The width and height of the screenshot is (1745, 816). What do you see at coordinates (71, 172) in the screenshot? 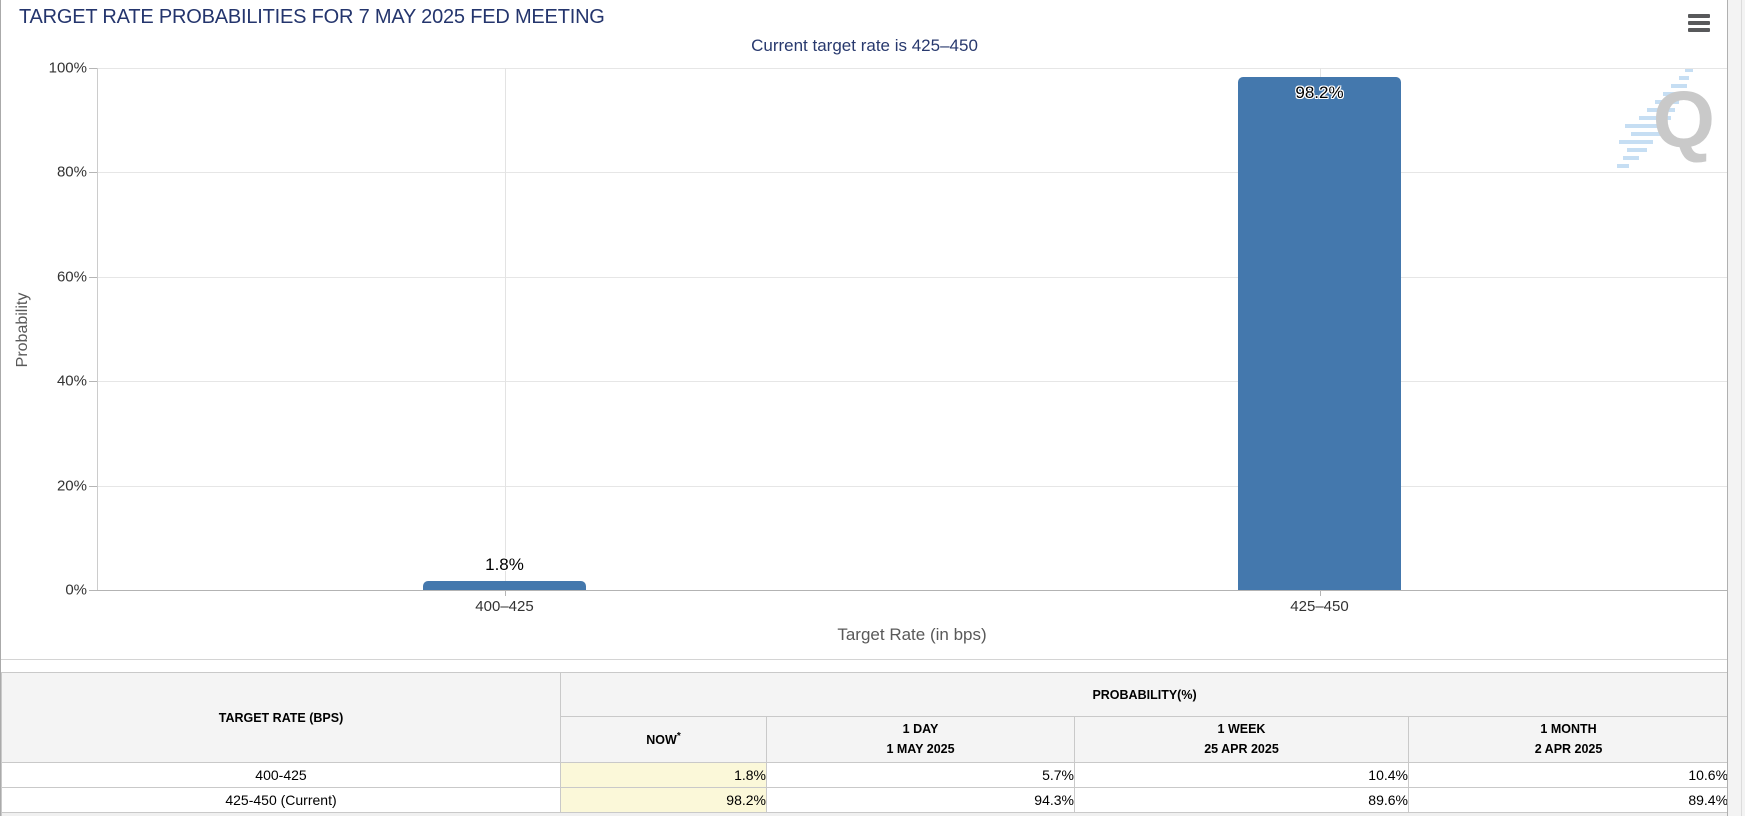
I see `y-tick-label: 80%` at bounding box center [71, 172].